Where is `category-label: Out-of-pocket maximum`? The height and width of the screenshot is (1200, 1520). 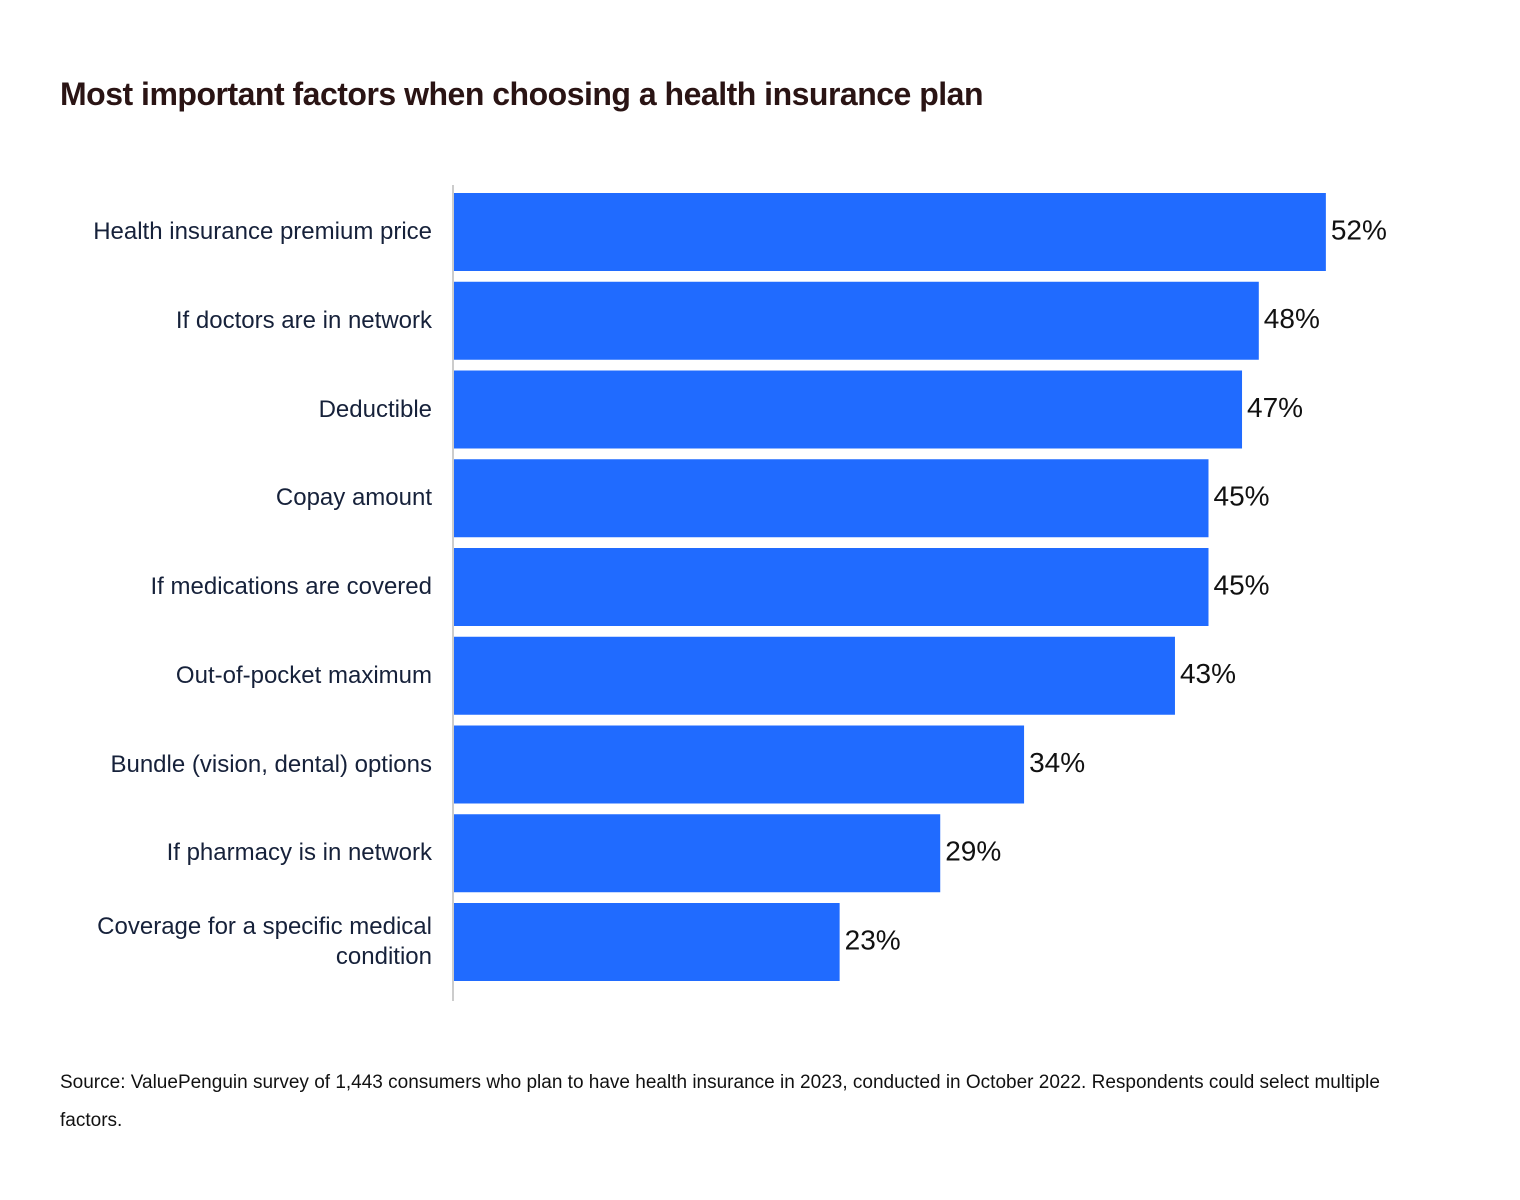
category-label: Out-of-pocket maximum is located at coordinates (303, 675).